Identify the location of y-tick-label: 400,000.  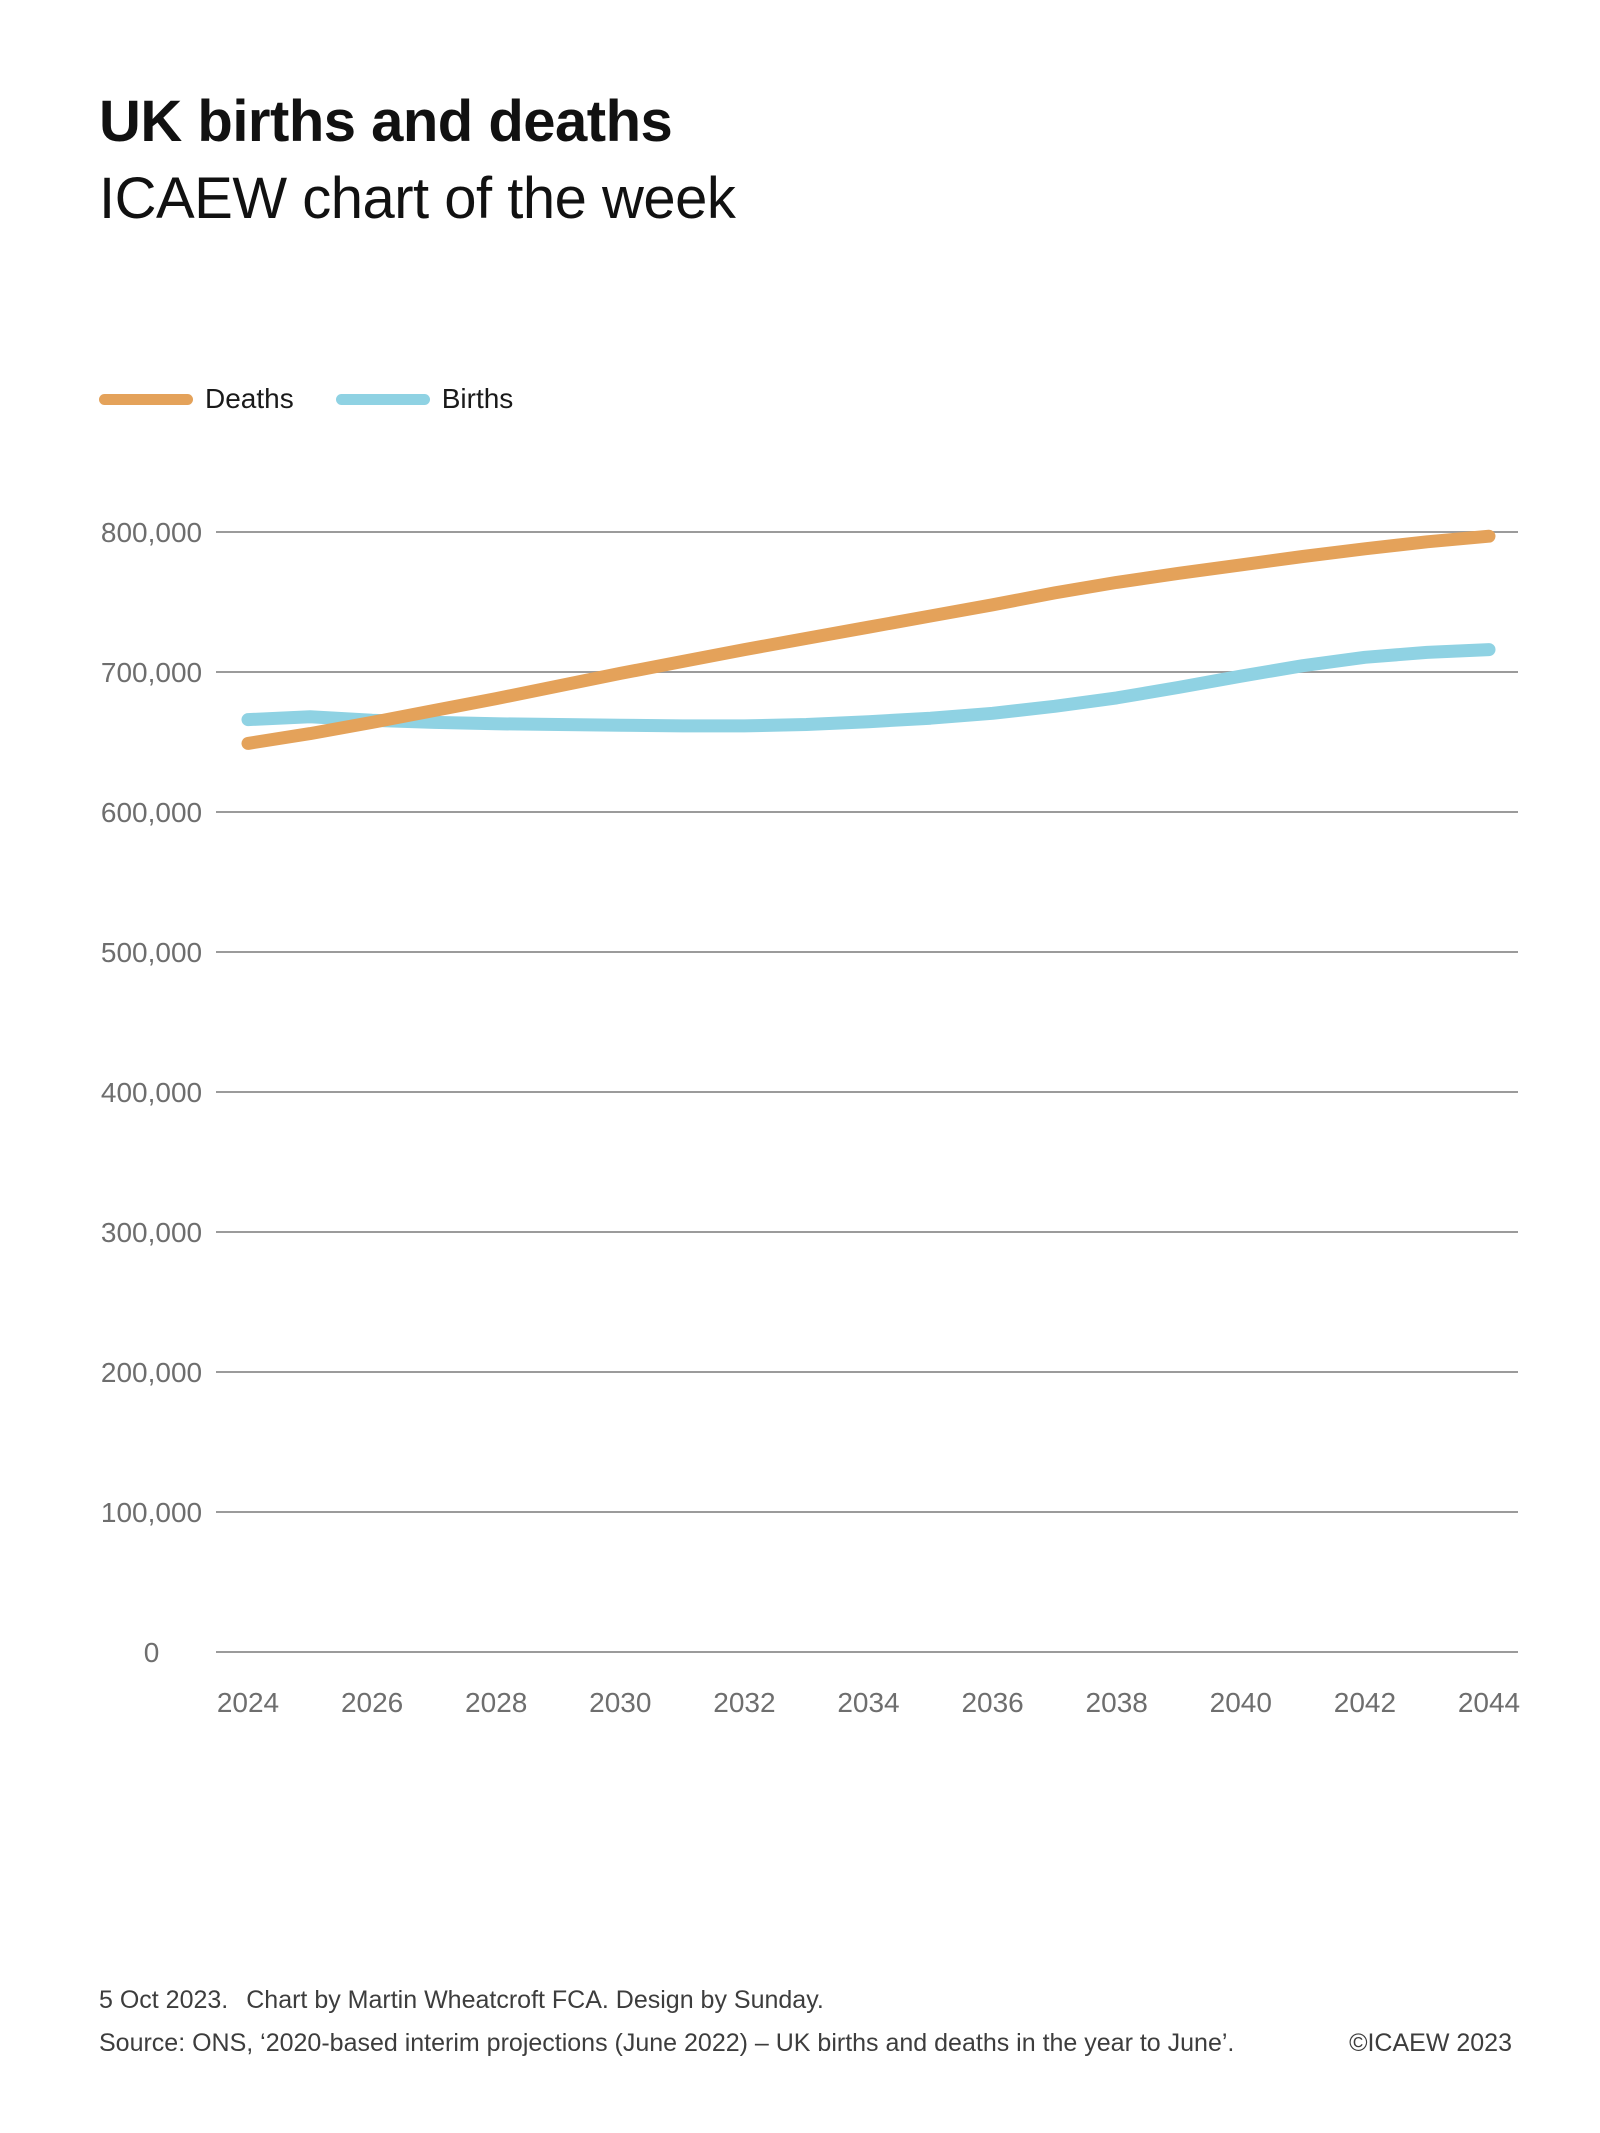
(151, 1092).